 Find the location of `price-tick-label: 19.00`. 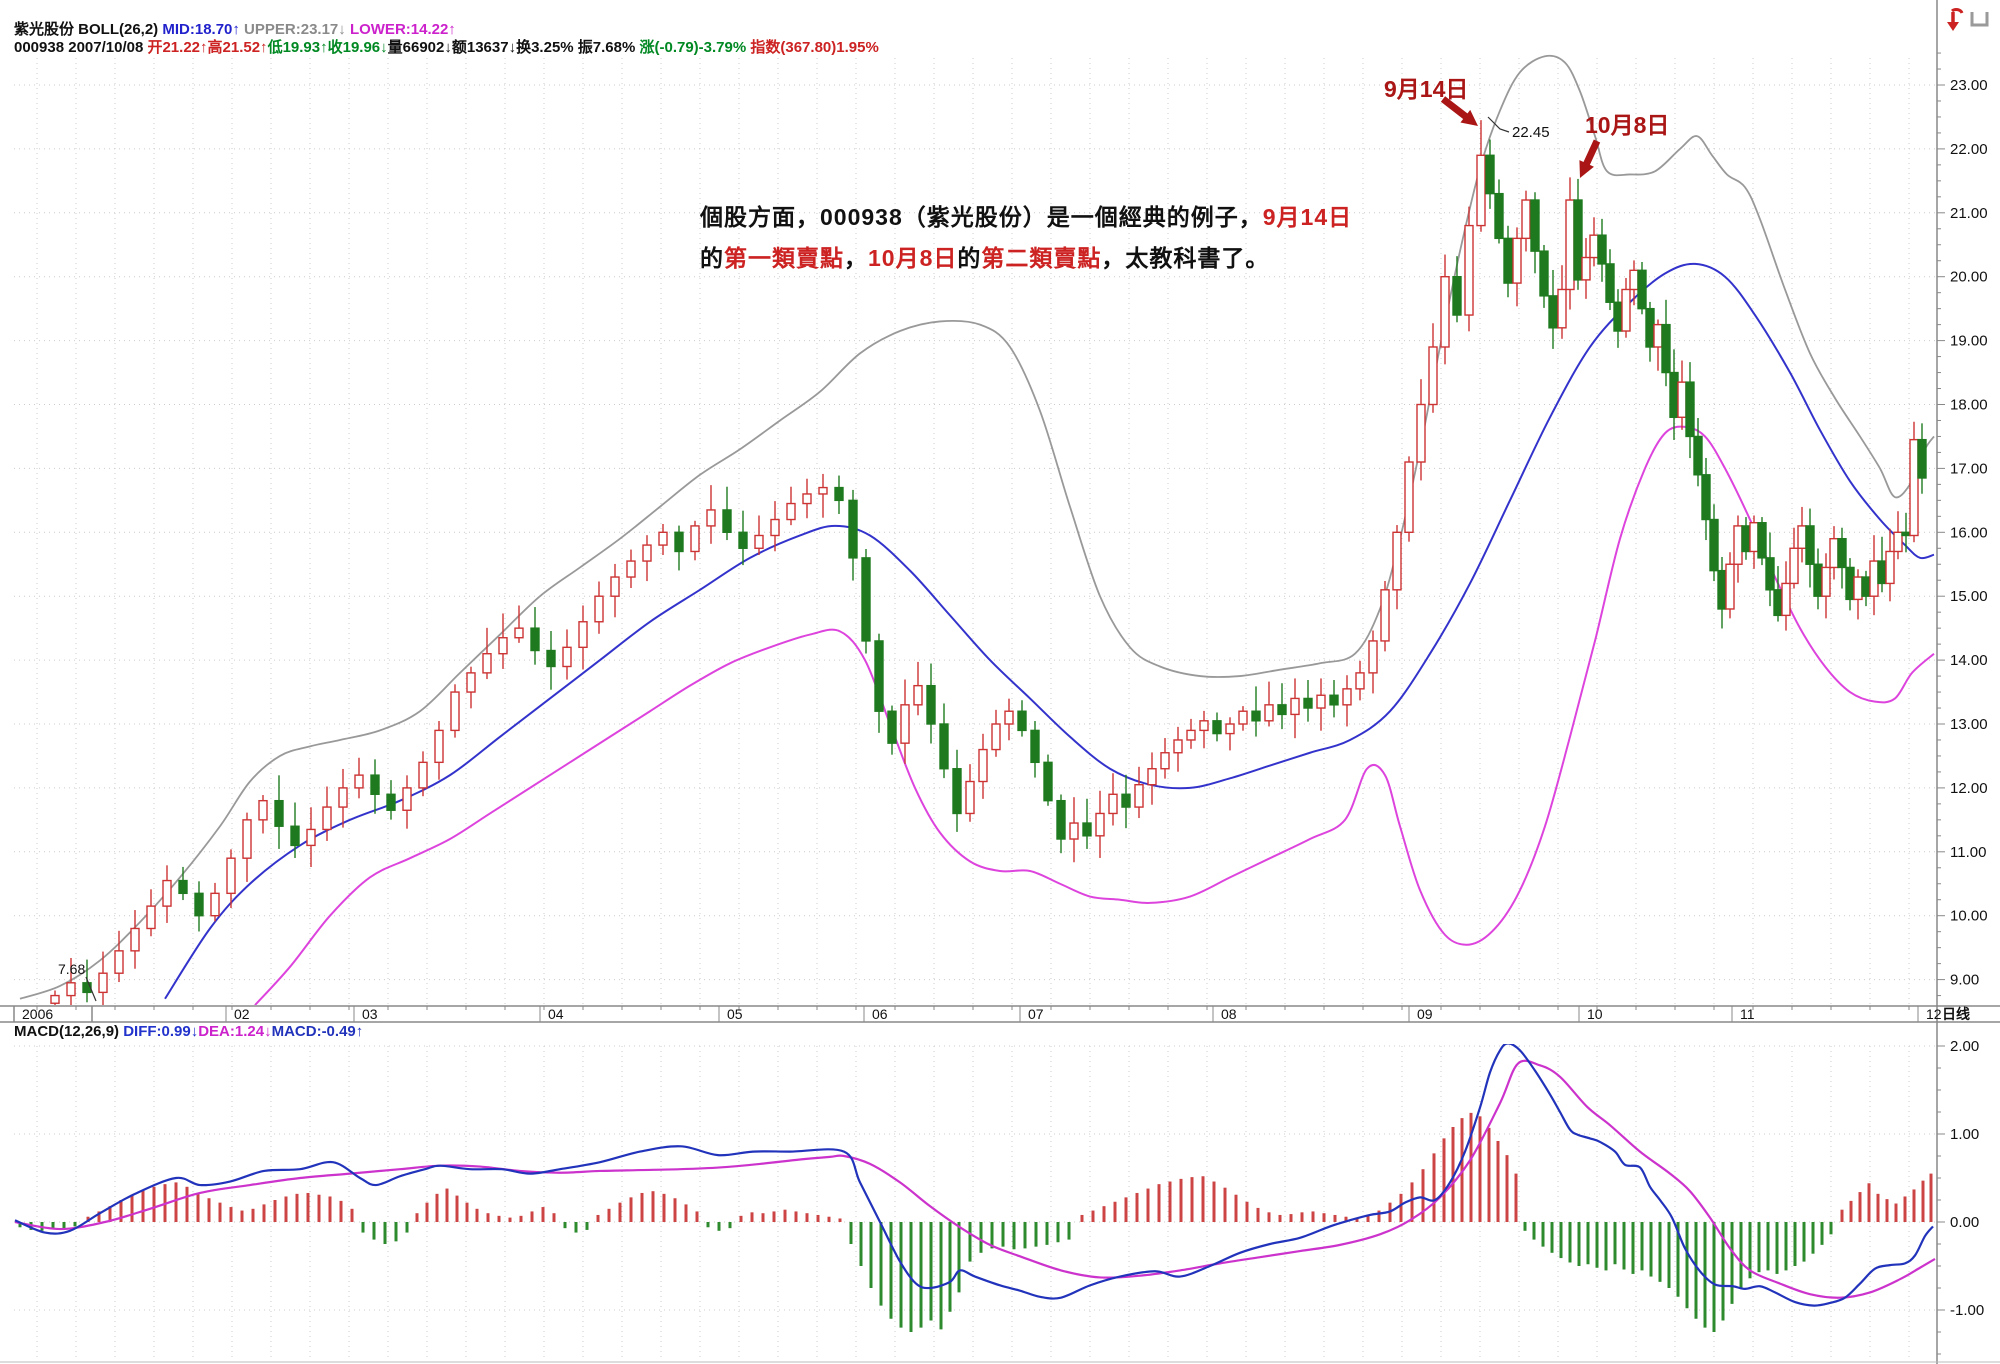

price-tick-label: 19.00 is located at coordinates (1969, 341).